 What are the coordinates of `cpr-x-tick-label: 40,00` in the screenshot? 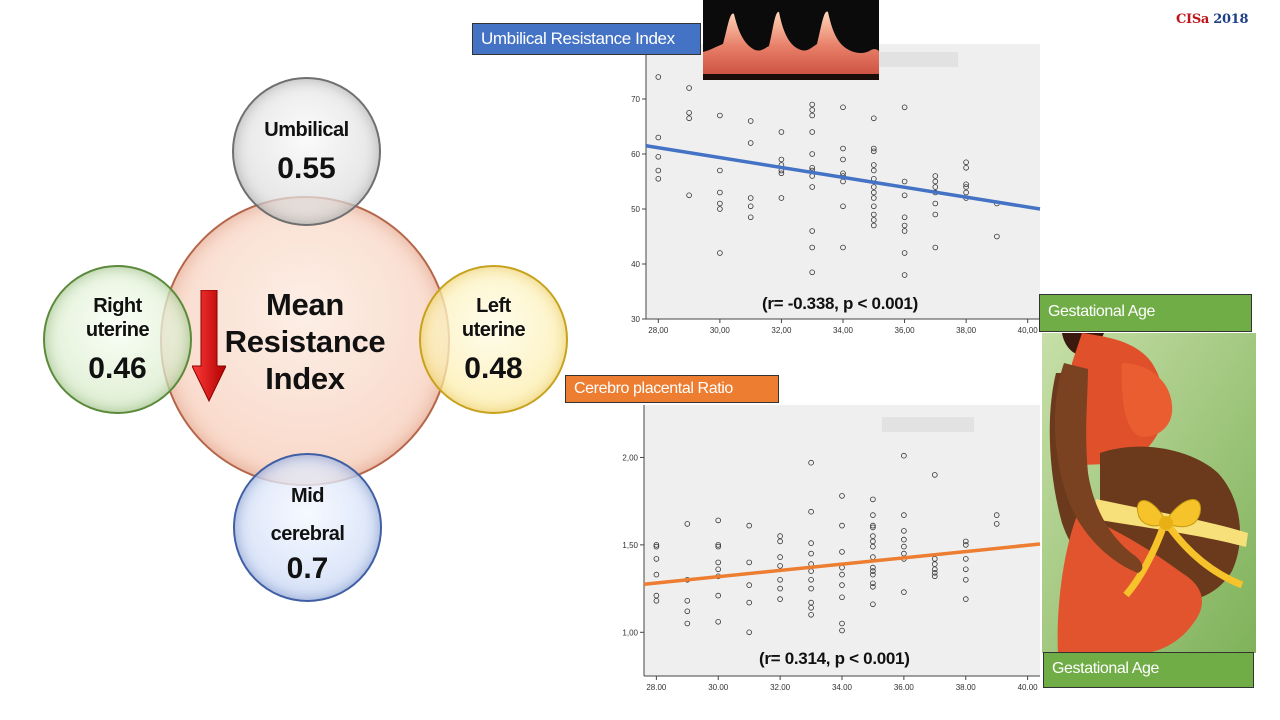 It's located at (1028, 686).